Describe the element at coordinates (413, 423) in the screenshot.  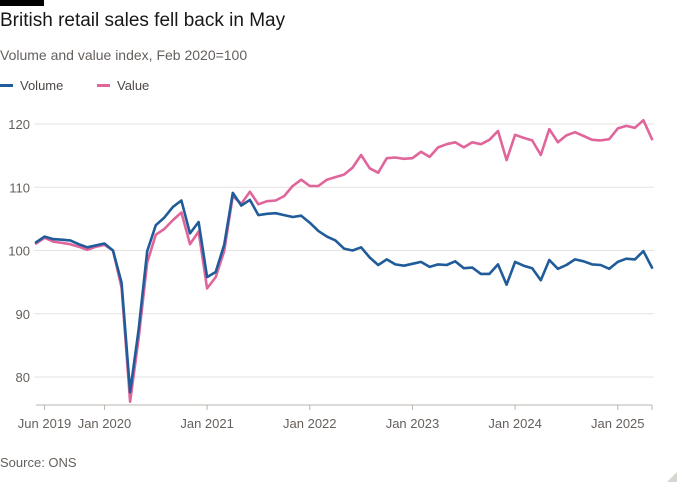
I see `x-tick-label-4: Jan 2023` at that location.